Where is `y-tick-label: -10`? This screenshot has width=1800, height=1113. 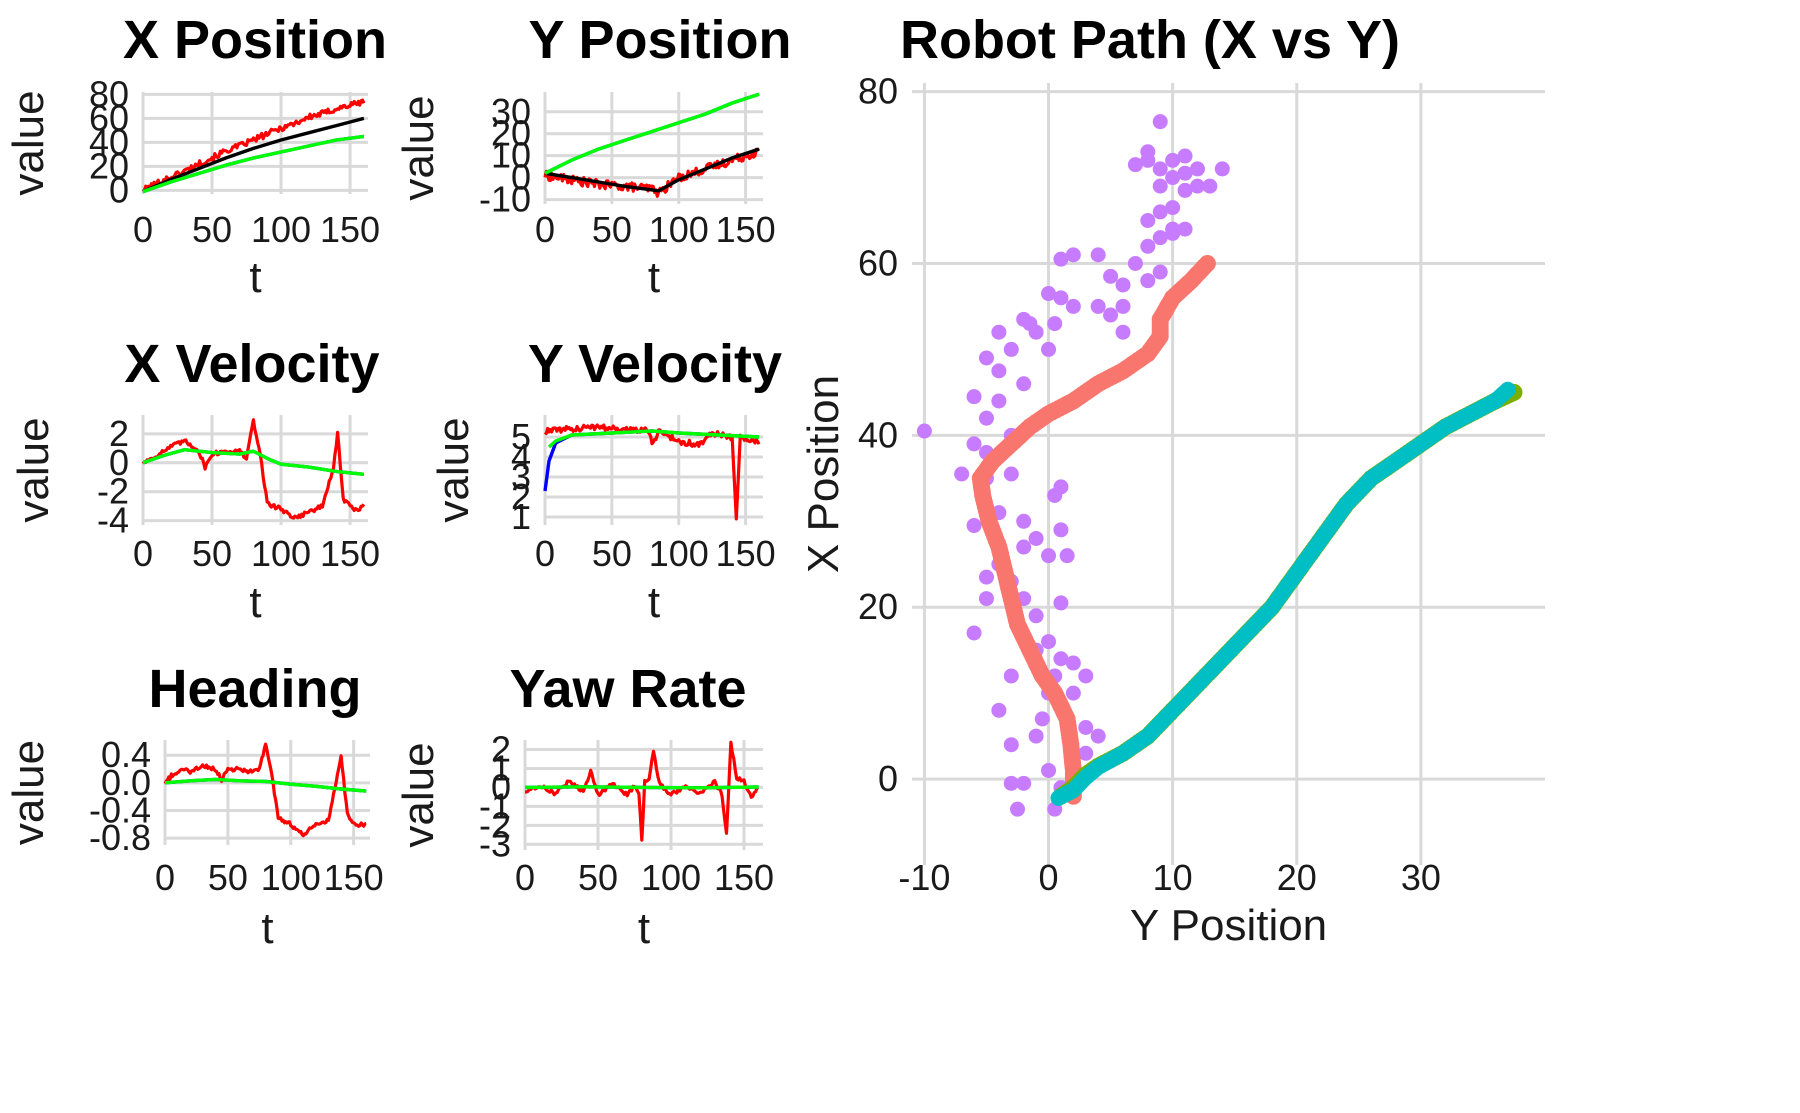 y-tick-label: -10 is located at coordinates (505, 199).